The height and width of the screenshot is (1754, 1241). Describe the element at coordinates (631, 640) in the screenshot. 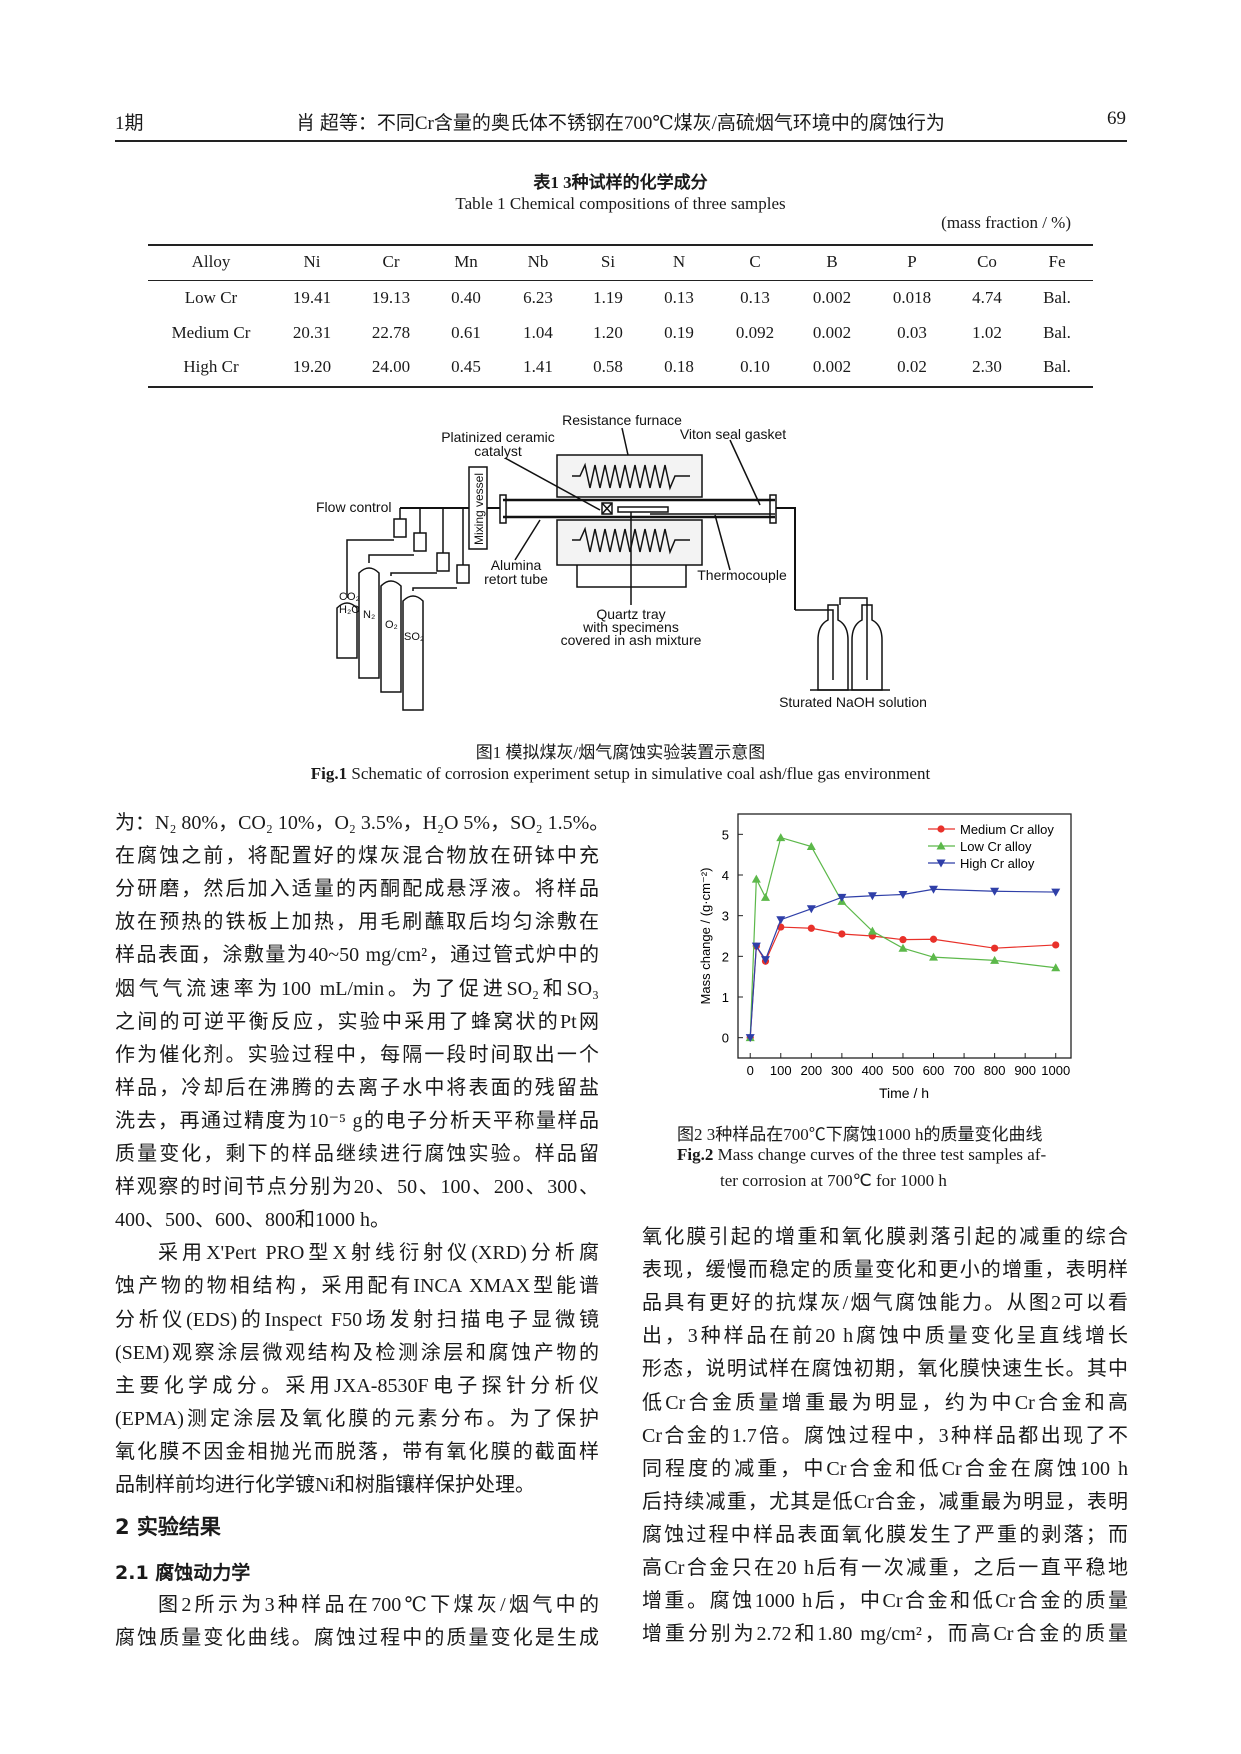

I see `label-quartz-3: covered in ash mixture` at that location.